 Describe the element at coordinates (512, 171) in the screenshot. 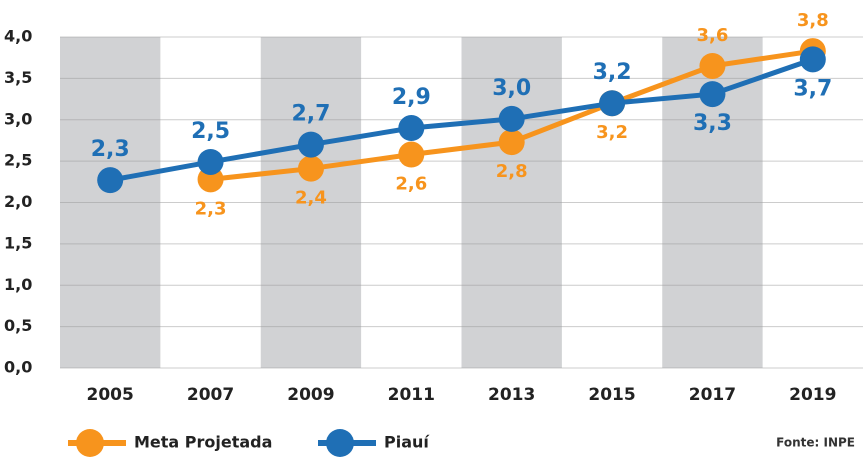

I see `value-label: 2,8` at that location.